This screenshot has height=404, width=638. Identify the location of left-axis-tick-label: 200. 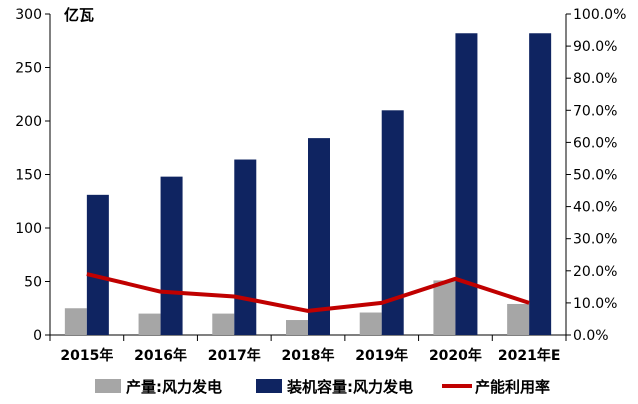
(28, 122).